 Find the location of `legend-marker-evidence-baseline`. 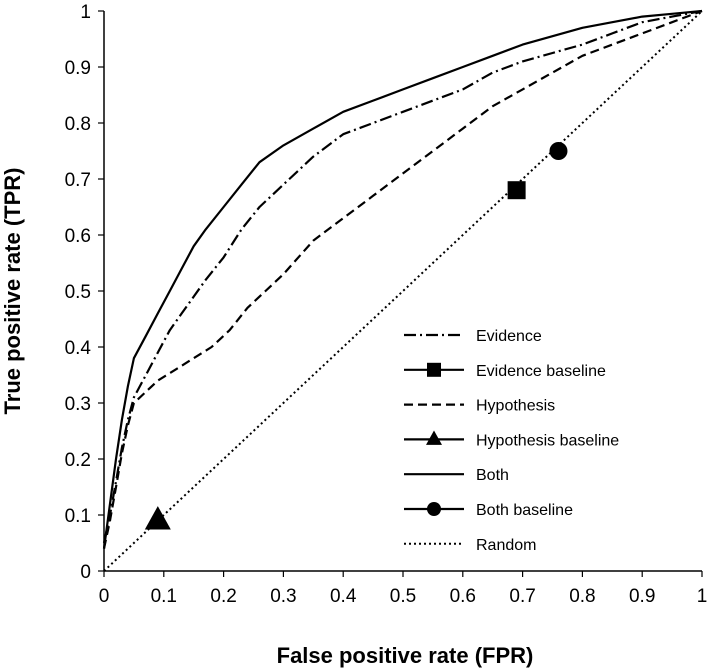

legend-marker-evidence-baseline is located at coordinates (434, 369).